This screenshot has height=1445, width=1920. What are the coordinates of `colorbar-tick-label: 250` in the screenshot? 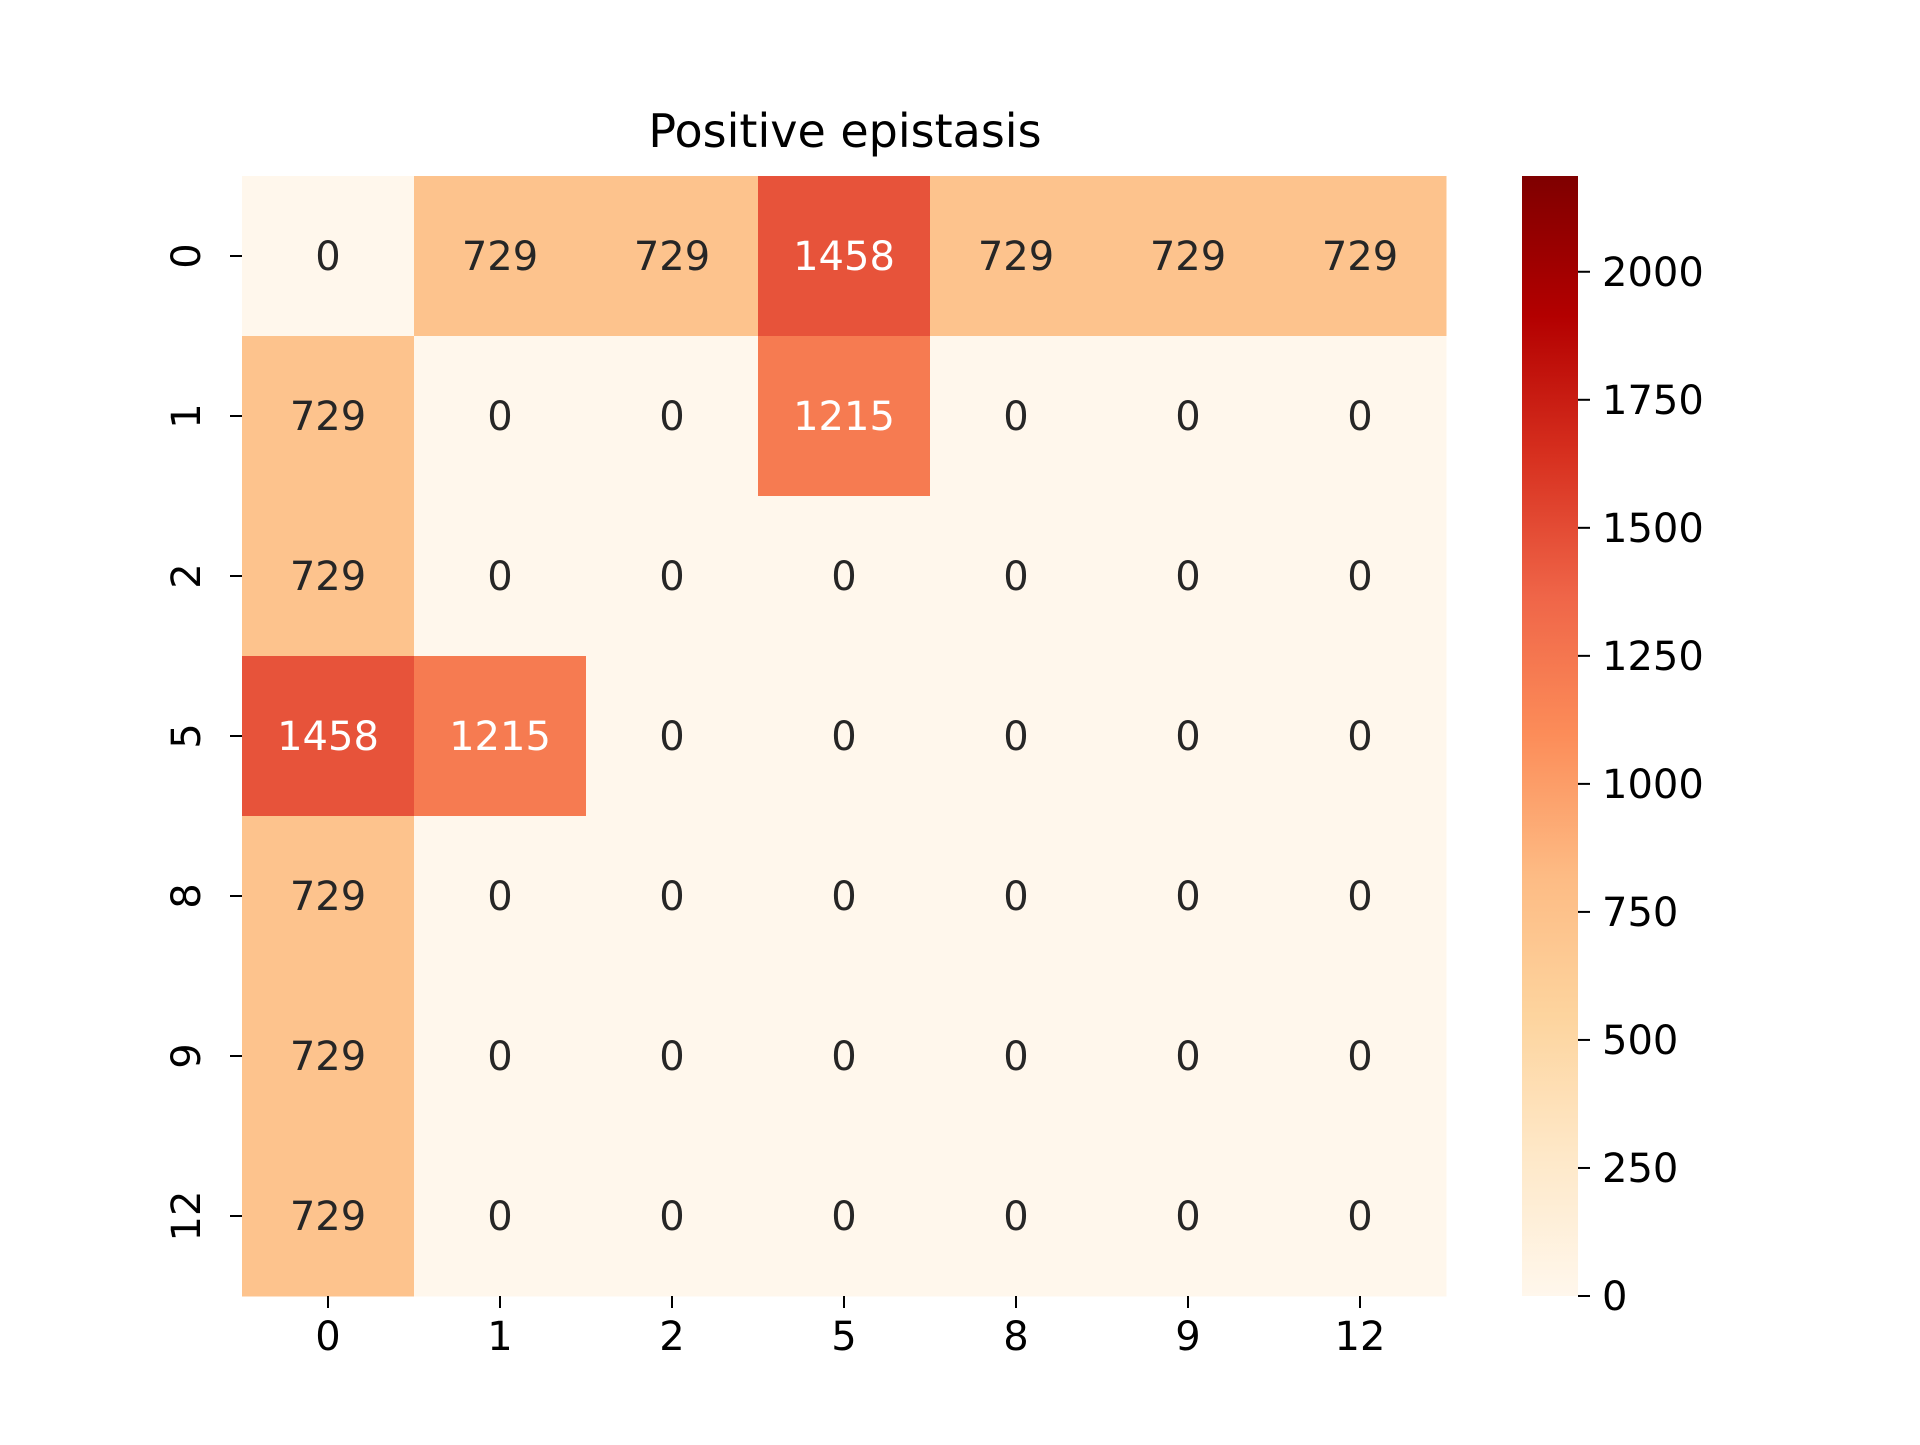 It's located at (1640, 1169).